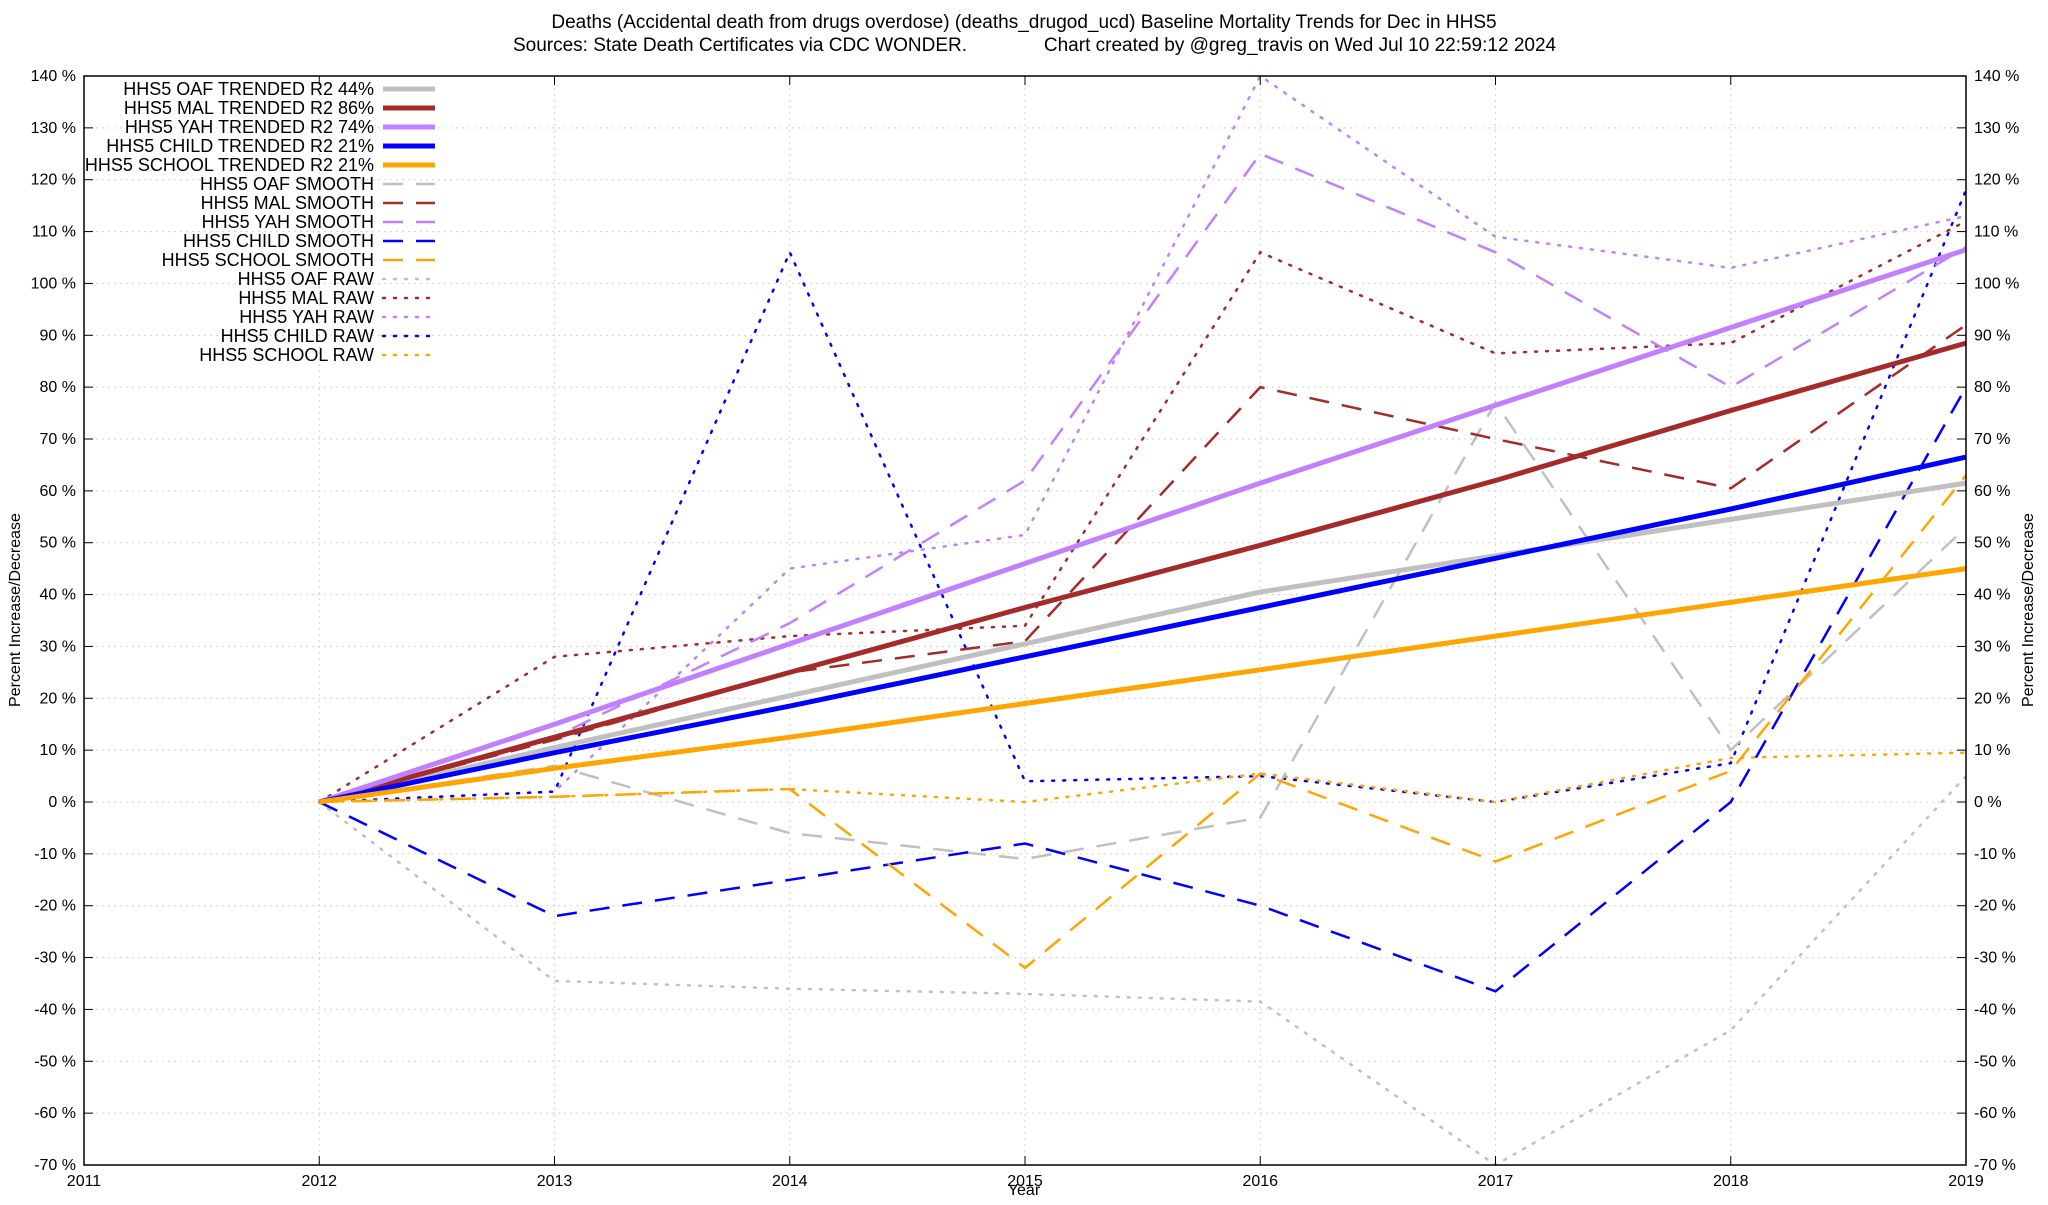 This screenshot has height=1205, width=2048. What do you see at coordinates (58, 698) in the screenshot?
I see `y-tick-label-left: 20 %` at bounding box center [58, 698].